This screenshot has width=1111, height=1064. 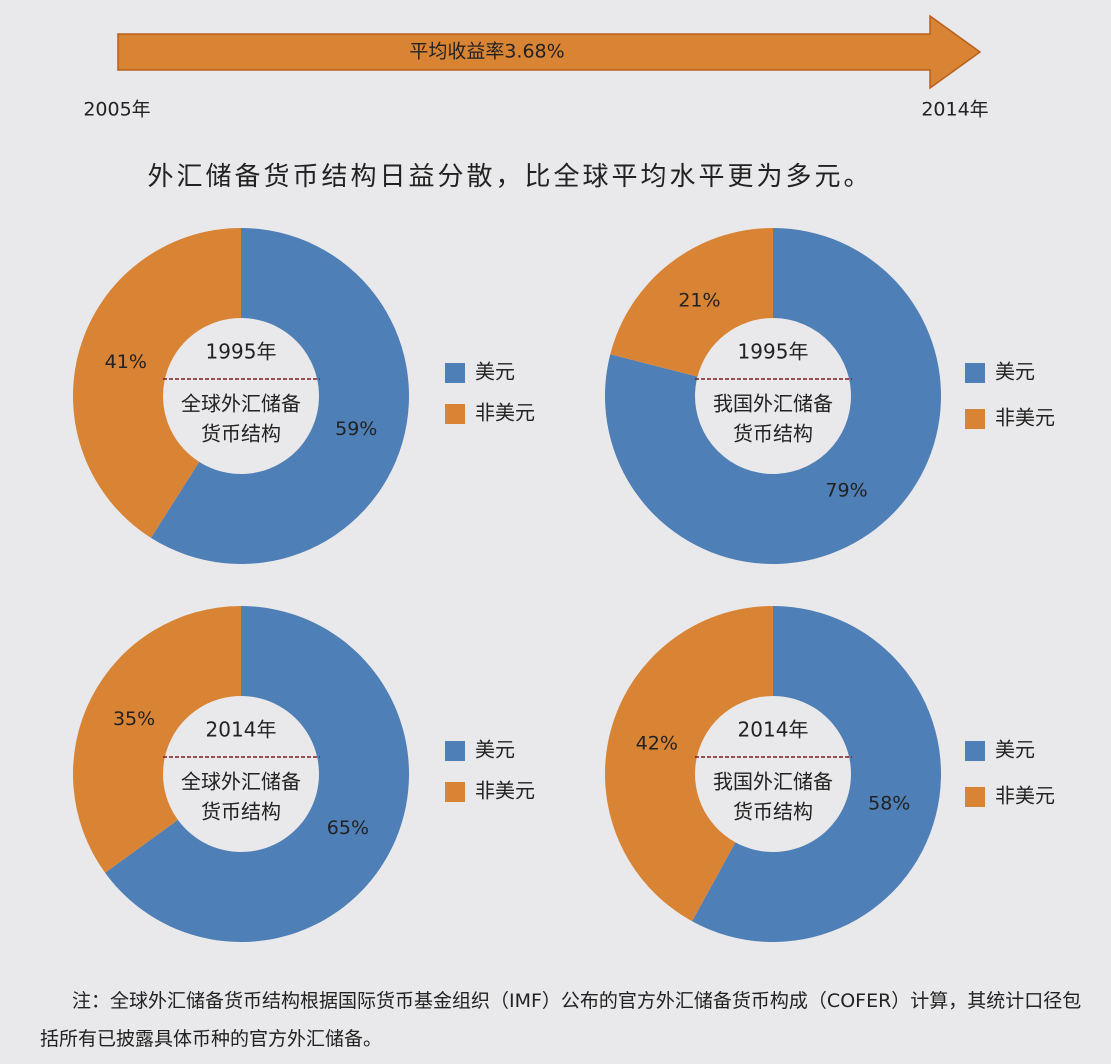 What do you see at coordinates (356, 429) in the screenshot?
I see `value-label: 59%` at bounding box center [356, 429].